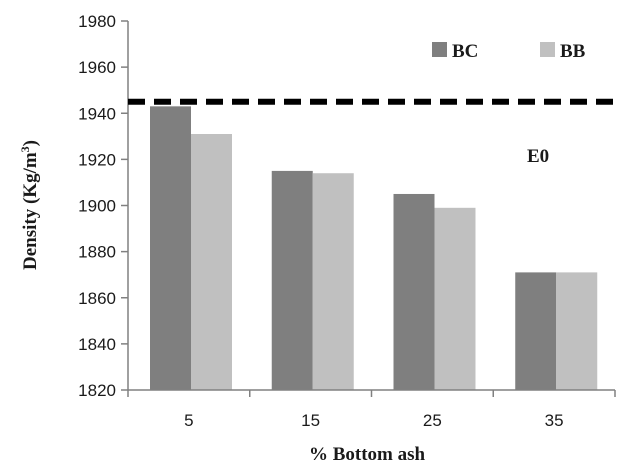 This screenshot has height=465, width=619. Describe the element at coordinates (97, 344) in the screenshot. I see `y-tick-label: 1840` at that location.